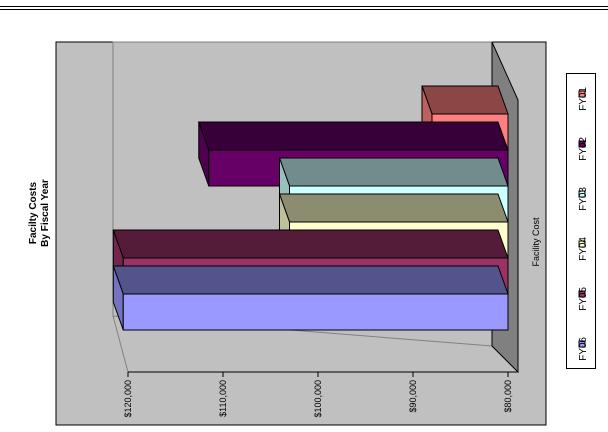  I want to click on bar-fy06, so click(315, 312).